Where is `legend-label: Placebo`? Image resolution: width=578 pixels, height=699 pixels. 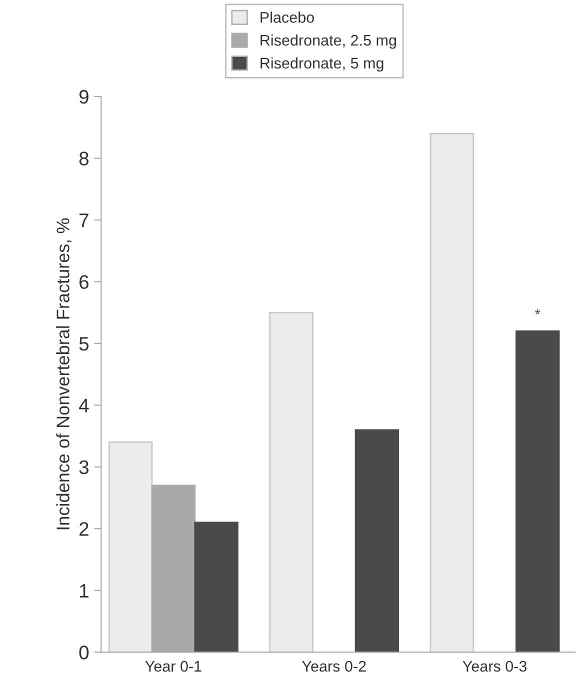 legend-label: Placebo is located at coordinates (287, 17).